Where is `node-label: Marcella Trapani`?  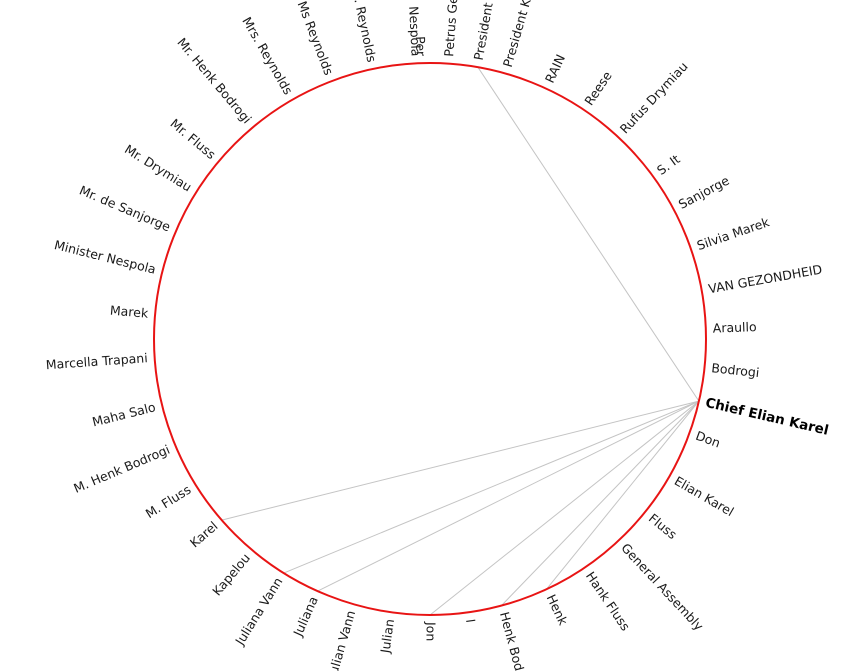 node-label: Marcella Trapani is located at coordinates (96, 361).